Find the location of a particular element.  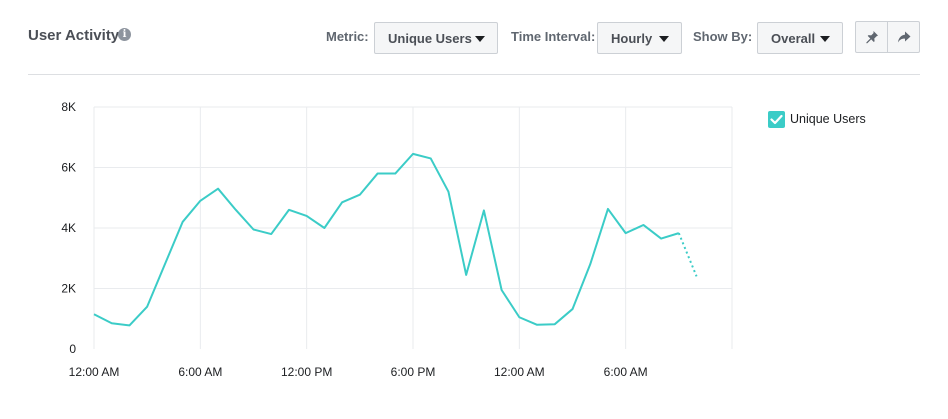

time-interval-dropdown-value: Hourly is located at coordinates (632, 38).